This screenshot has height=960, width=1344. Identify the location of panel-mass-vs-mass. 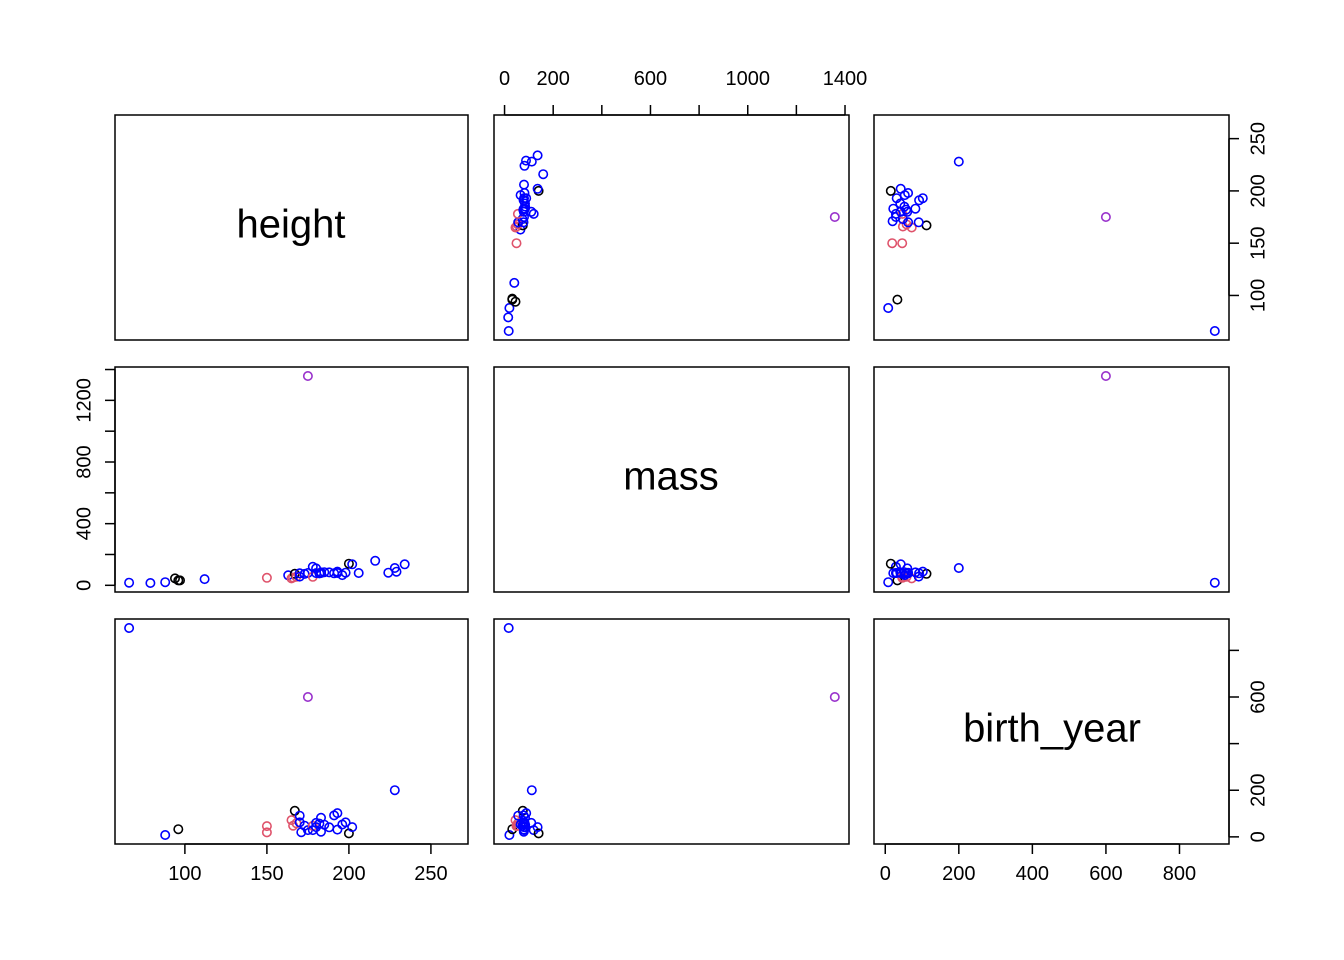
(671, 479).